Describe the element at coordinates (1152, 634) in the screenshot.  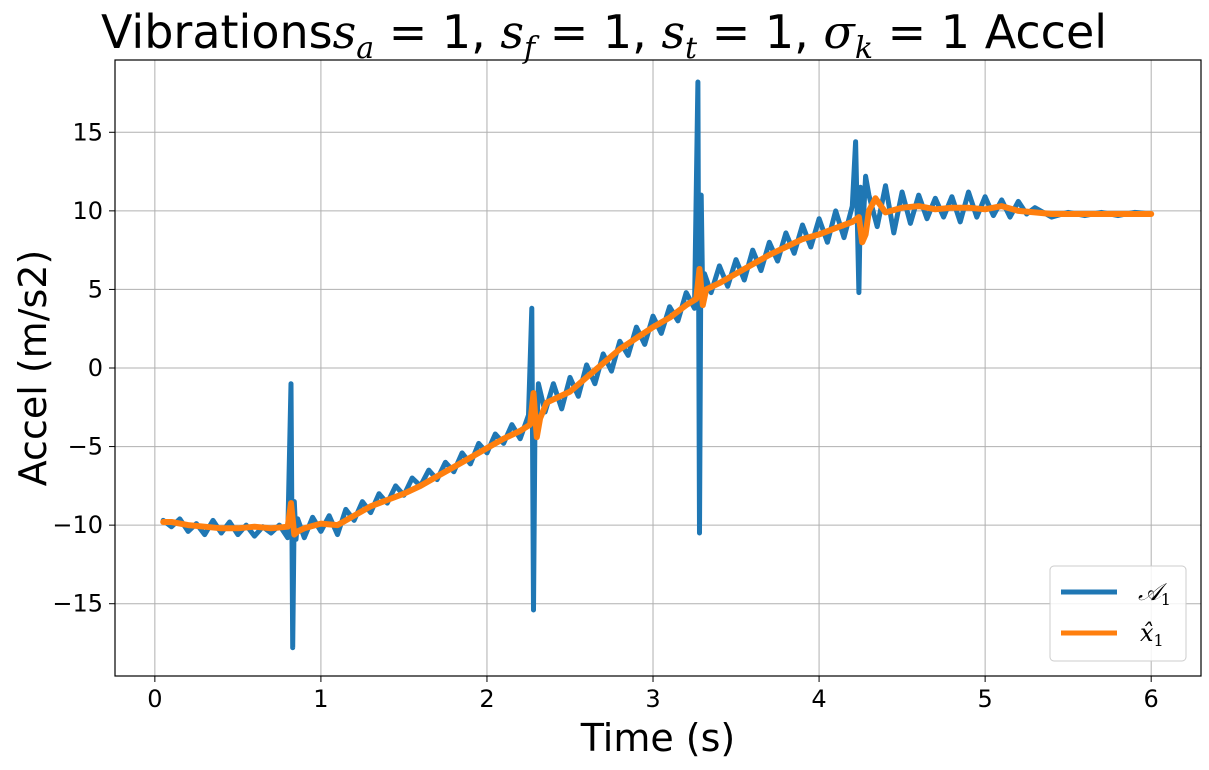
I see `legend-label-estimate: x̂1` at that location.